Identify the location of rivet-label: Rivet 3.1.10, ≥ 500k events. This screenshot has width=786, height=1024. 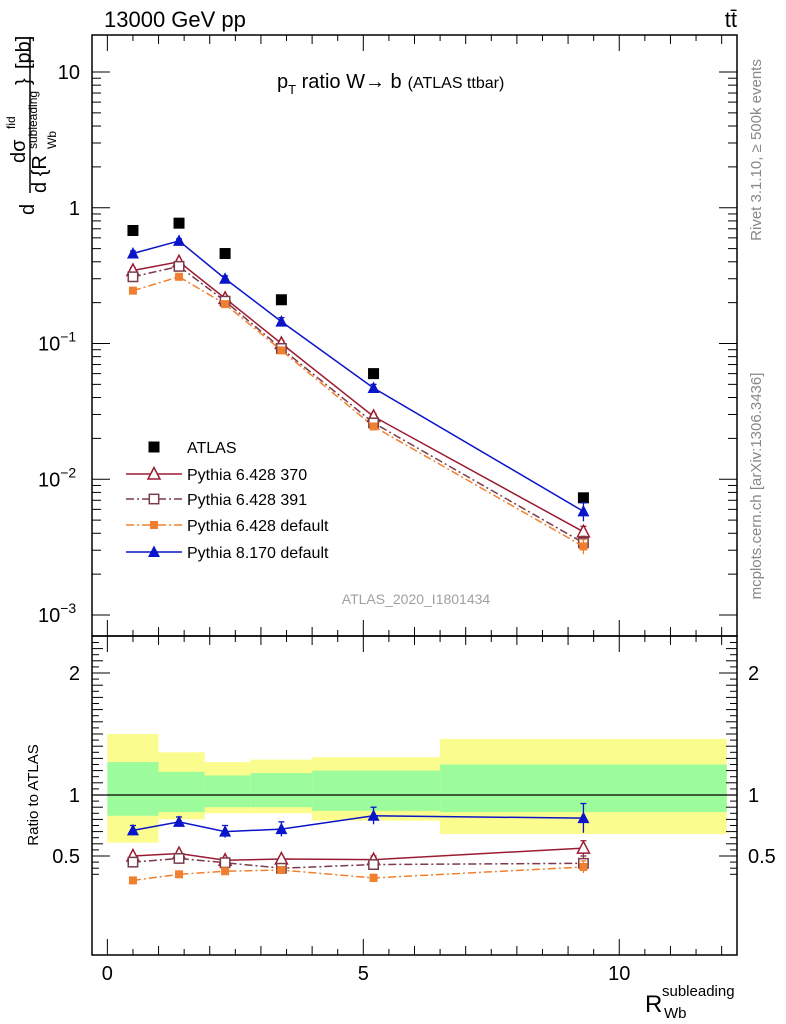
(756, 150).